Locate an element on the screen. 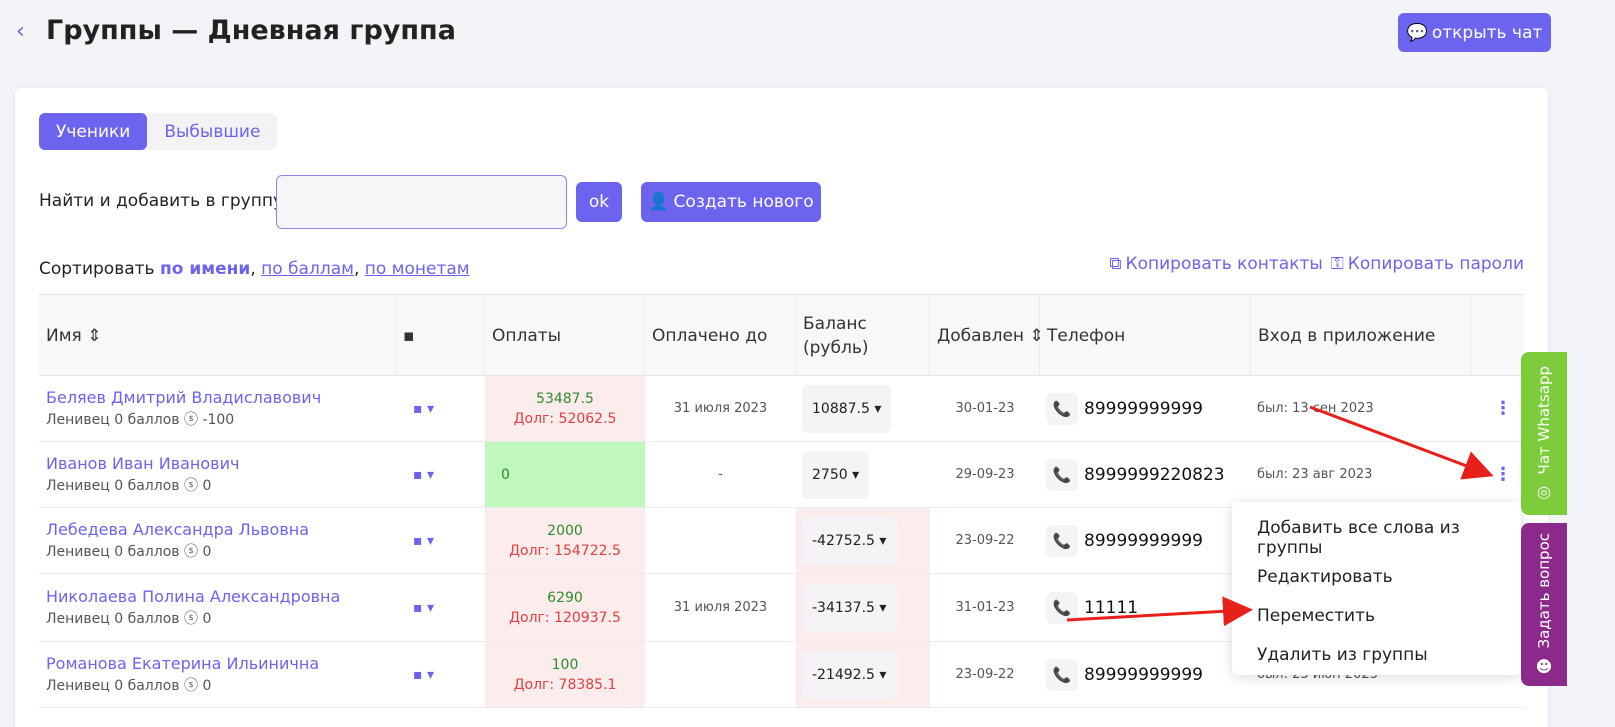  student-name-link: Беляев Дмитрий Владиславович is located at coordinates (184, 397).